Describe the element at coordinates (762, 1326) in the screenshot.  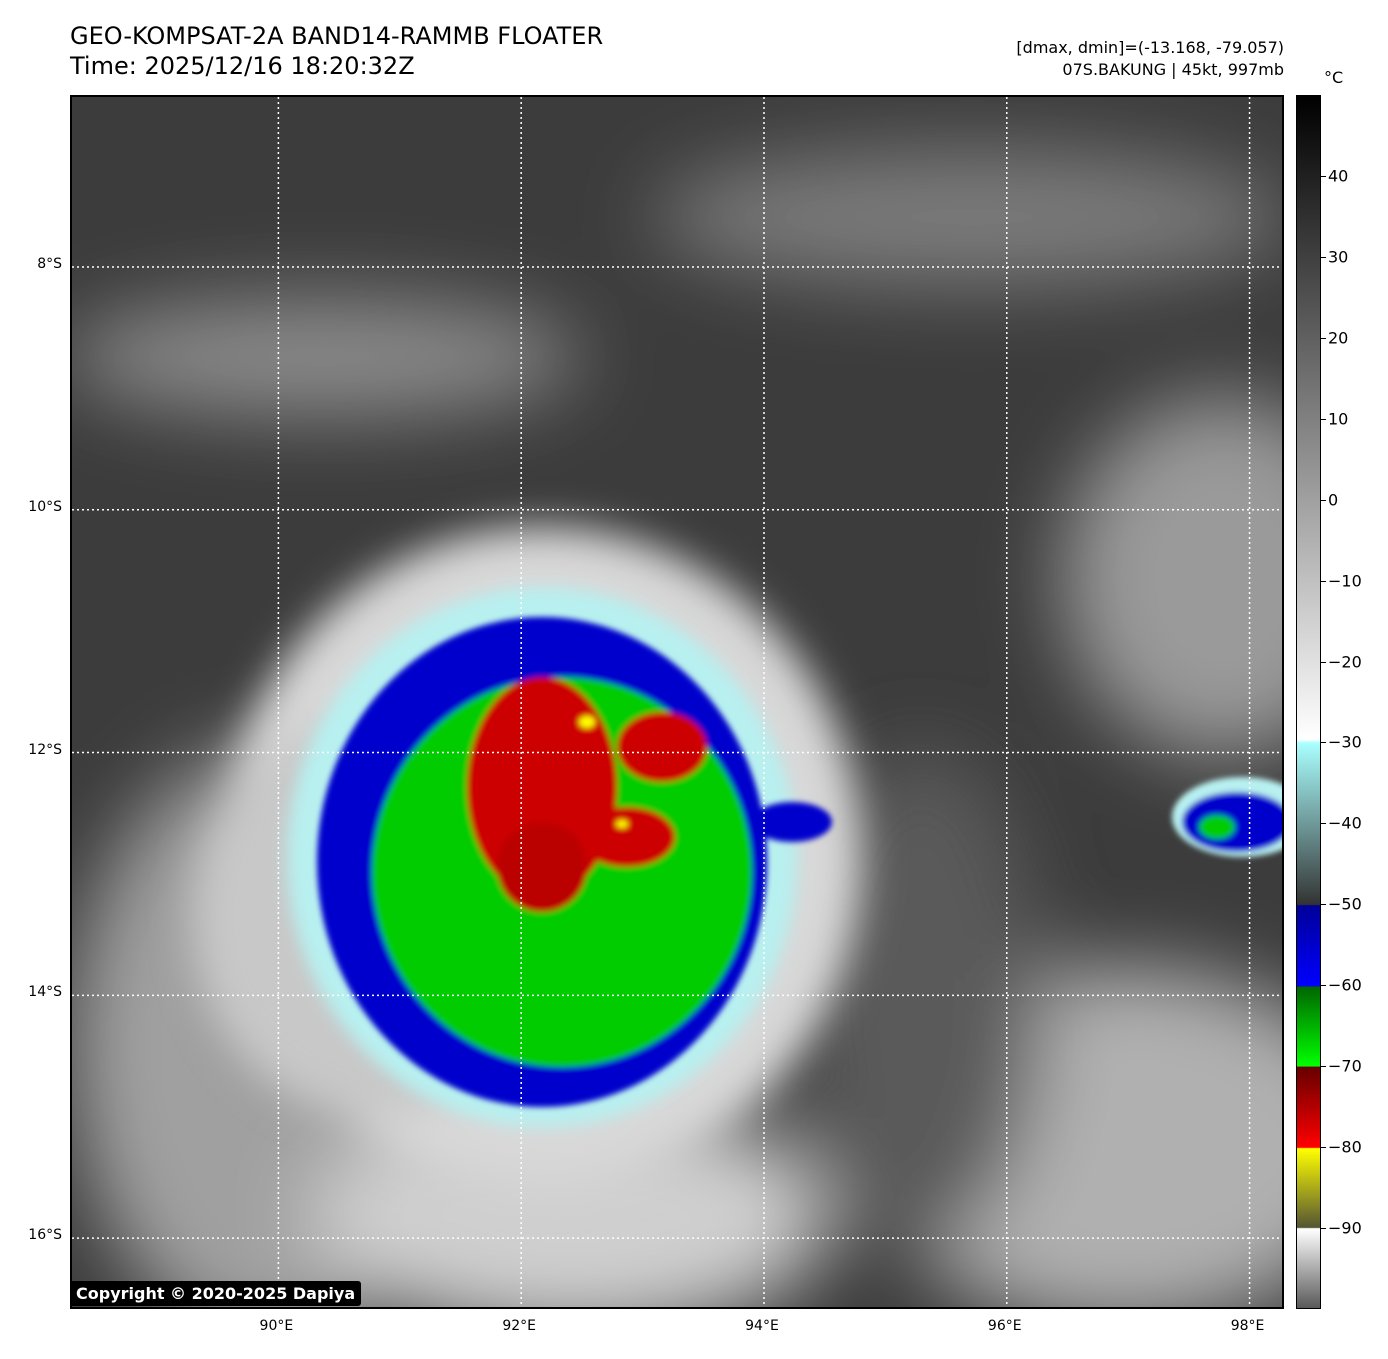
I see `longitude-label: 94°E` at that location.